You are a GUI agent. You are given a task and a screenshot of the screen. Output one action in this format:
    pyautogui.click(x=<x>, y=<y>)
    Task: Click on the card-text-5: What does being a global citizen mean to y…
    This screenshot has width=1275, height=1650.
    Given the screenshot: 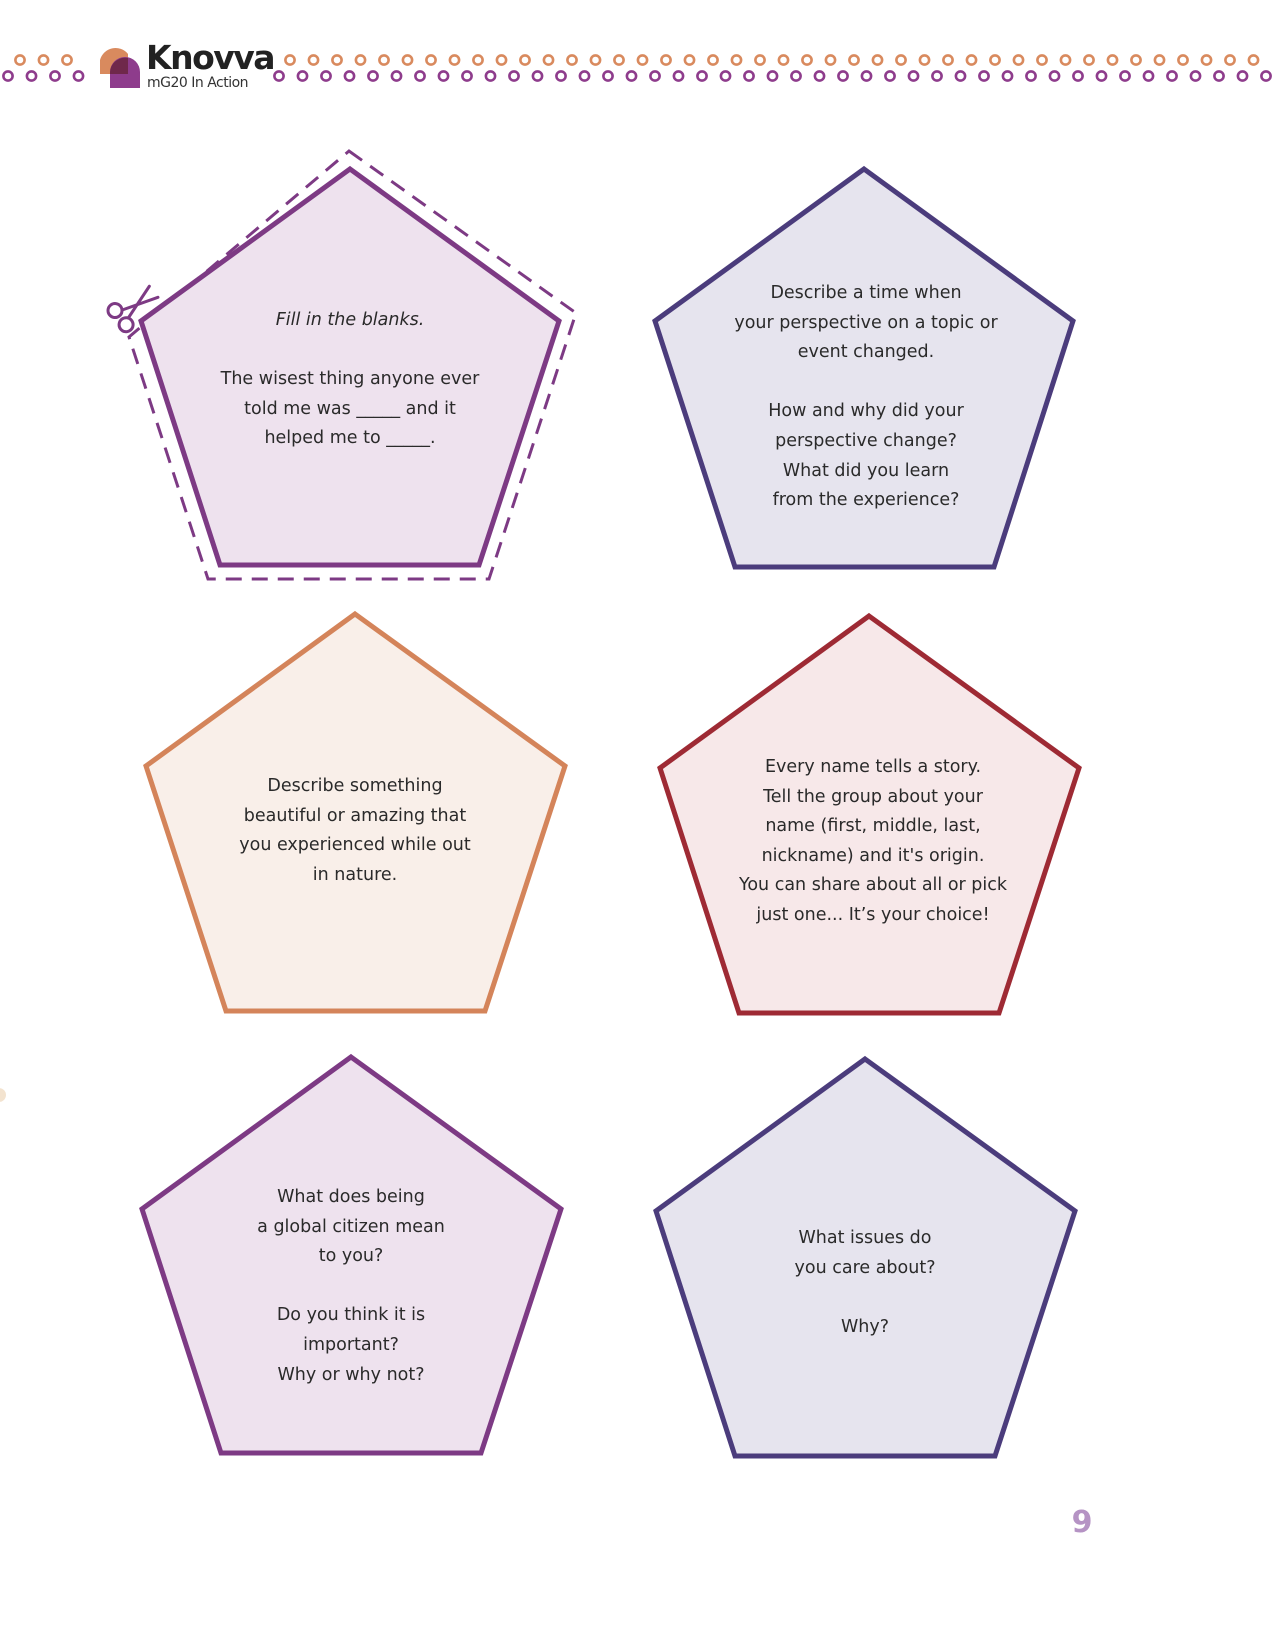 What is the action you would take?
    pyautogui.click(x=351, y=1286)
    